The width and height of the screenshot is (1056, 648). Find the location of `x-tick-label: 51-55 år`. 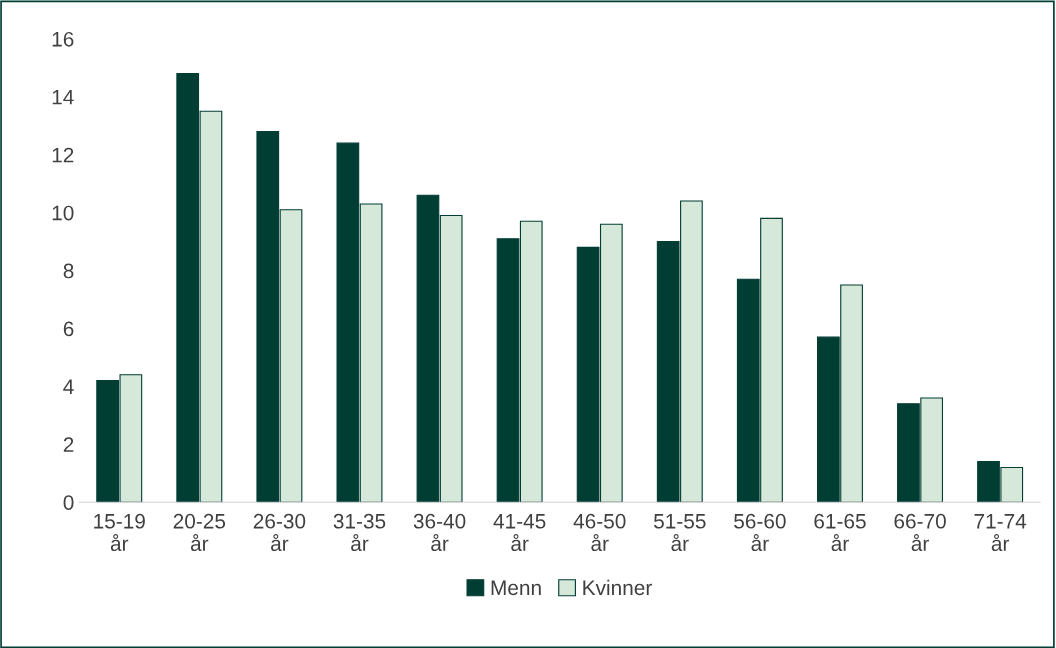

x-tick-label: 51-55 år is located at coordinates (679, 533).